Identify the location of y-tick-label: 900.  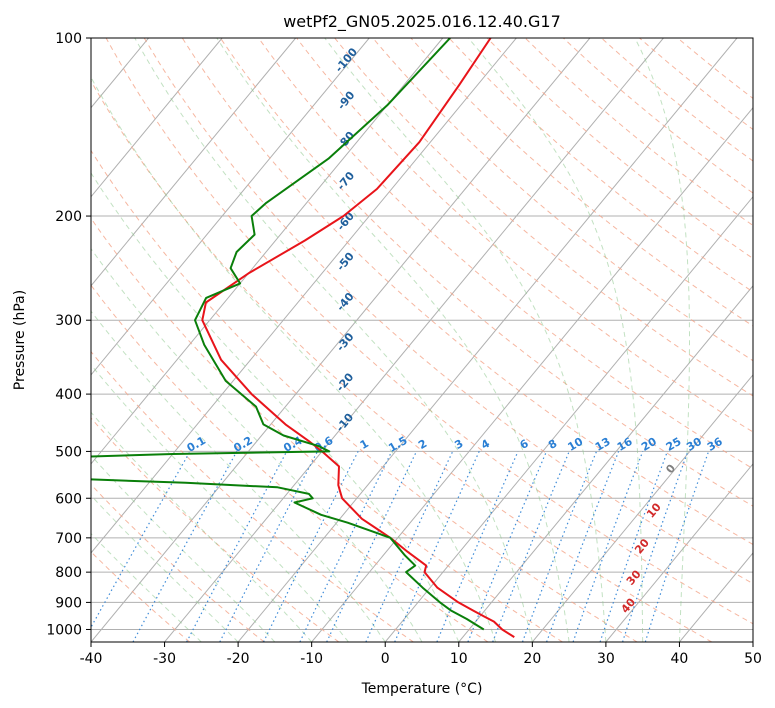
(68, 603).